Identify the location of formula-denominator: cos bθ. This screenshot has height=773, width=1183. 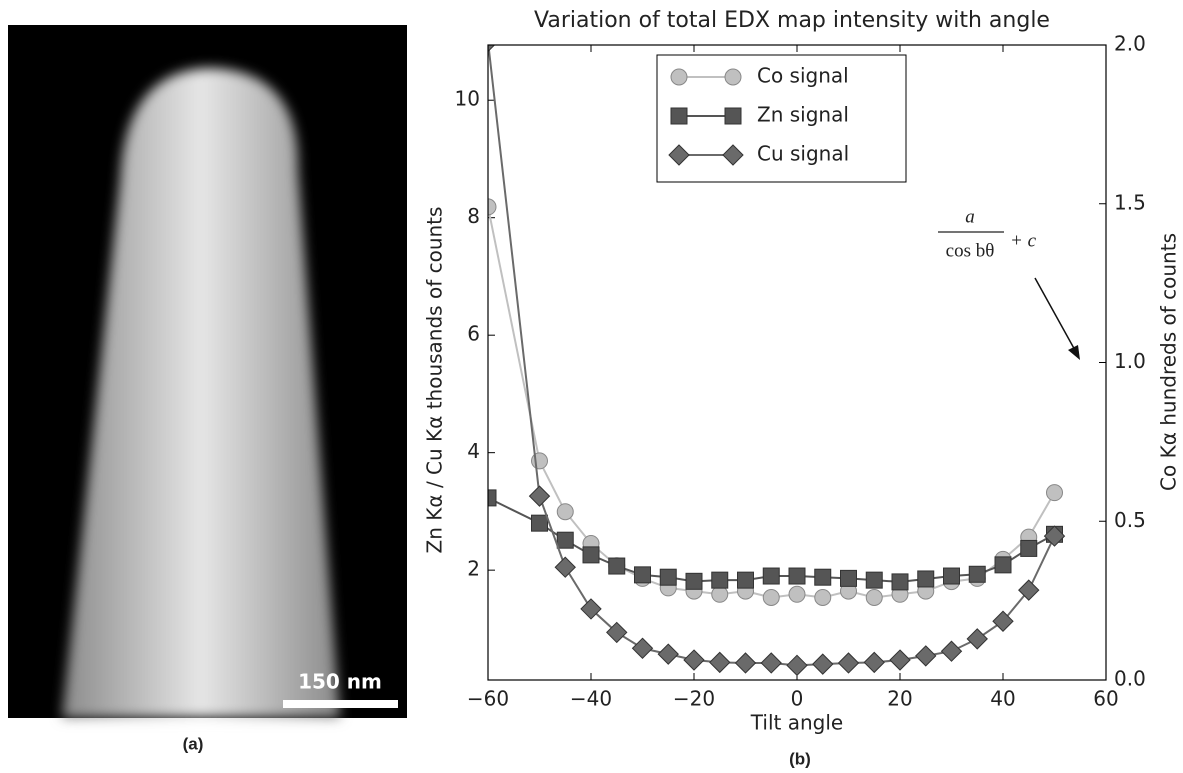
(970, 250).